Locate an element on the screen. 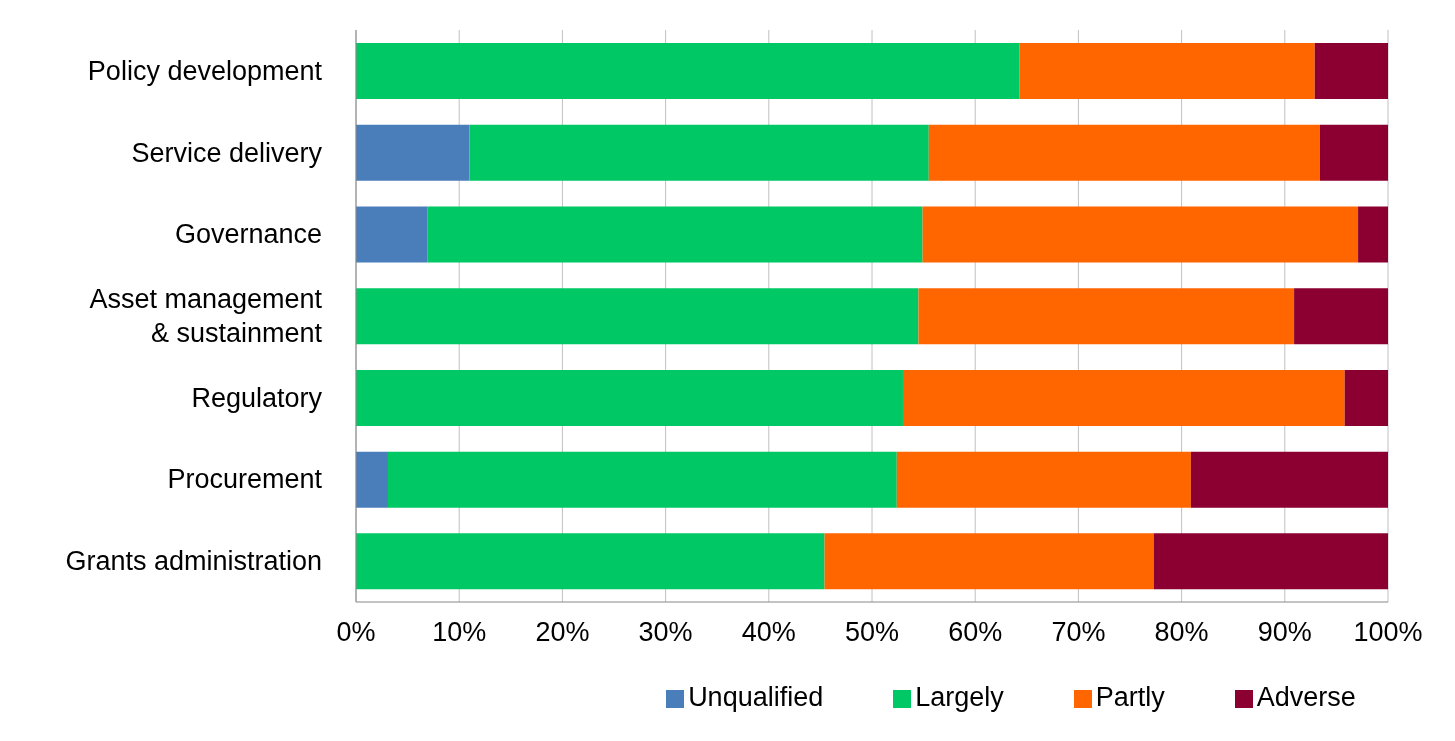  legend-label: Partly is located at coordinates (1130, 697).